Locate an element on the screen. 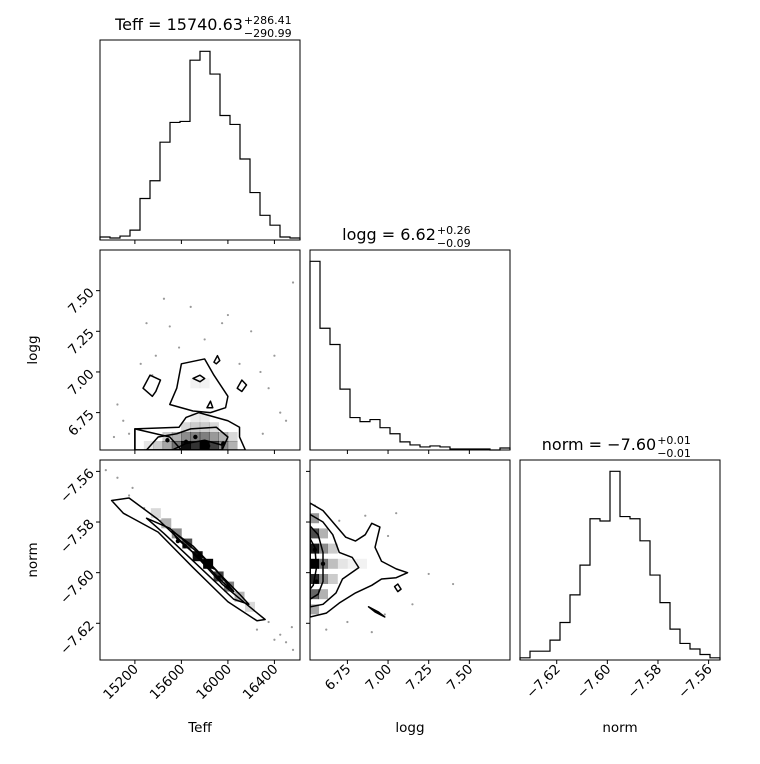  panel-teff-logg is located at coordinates (200, 350).